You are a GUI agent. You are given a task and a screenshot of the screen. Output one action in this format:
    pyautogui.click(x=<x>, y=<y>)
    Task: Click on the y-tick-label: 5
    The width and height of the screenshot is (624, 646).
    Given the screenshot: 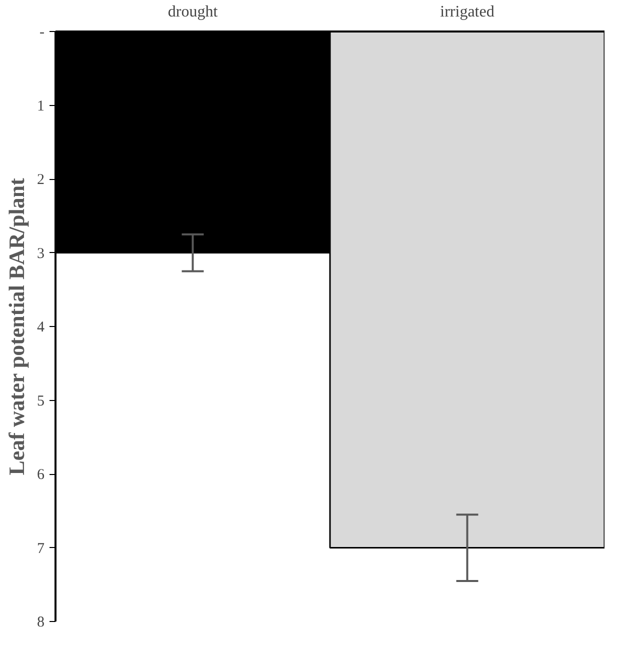 What is the action you would take?
    pyautogui.click(x=40, y=401)
    